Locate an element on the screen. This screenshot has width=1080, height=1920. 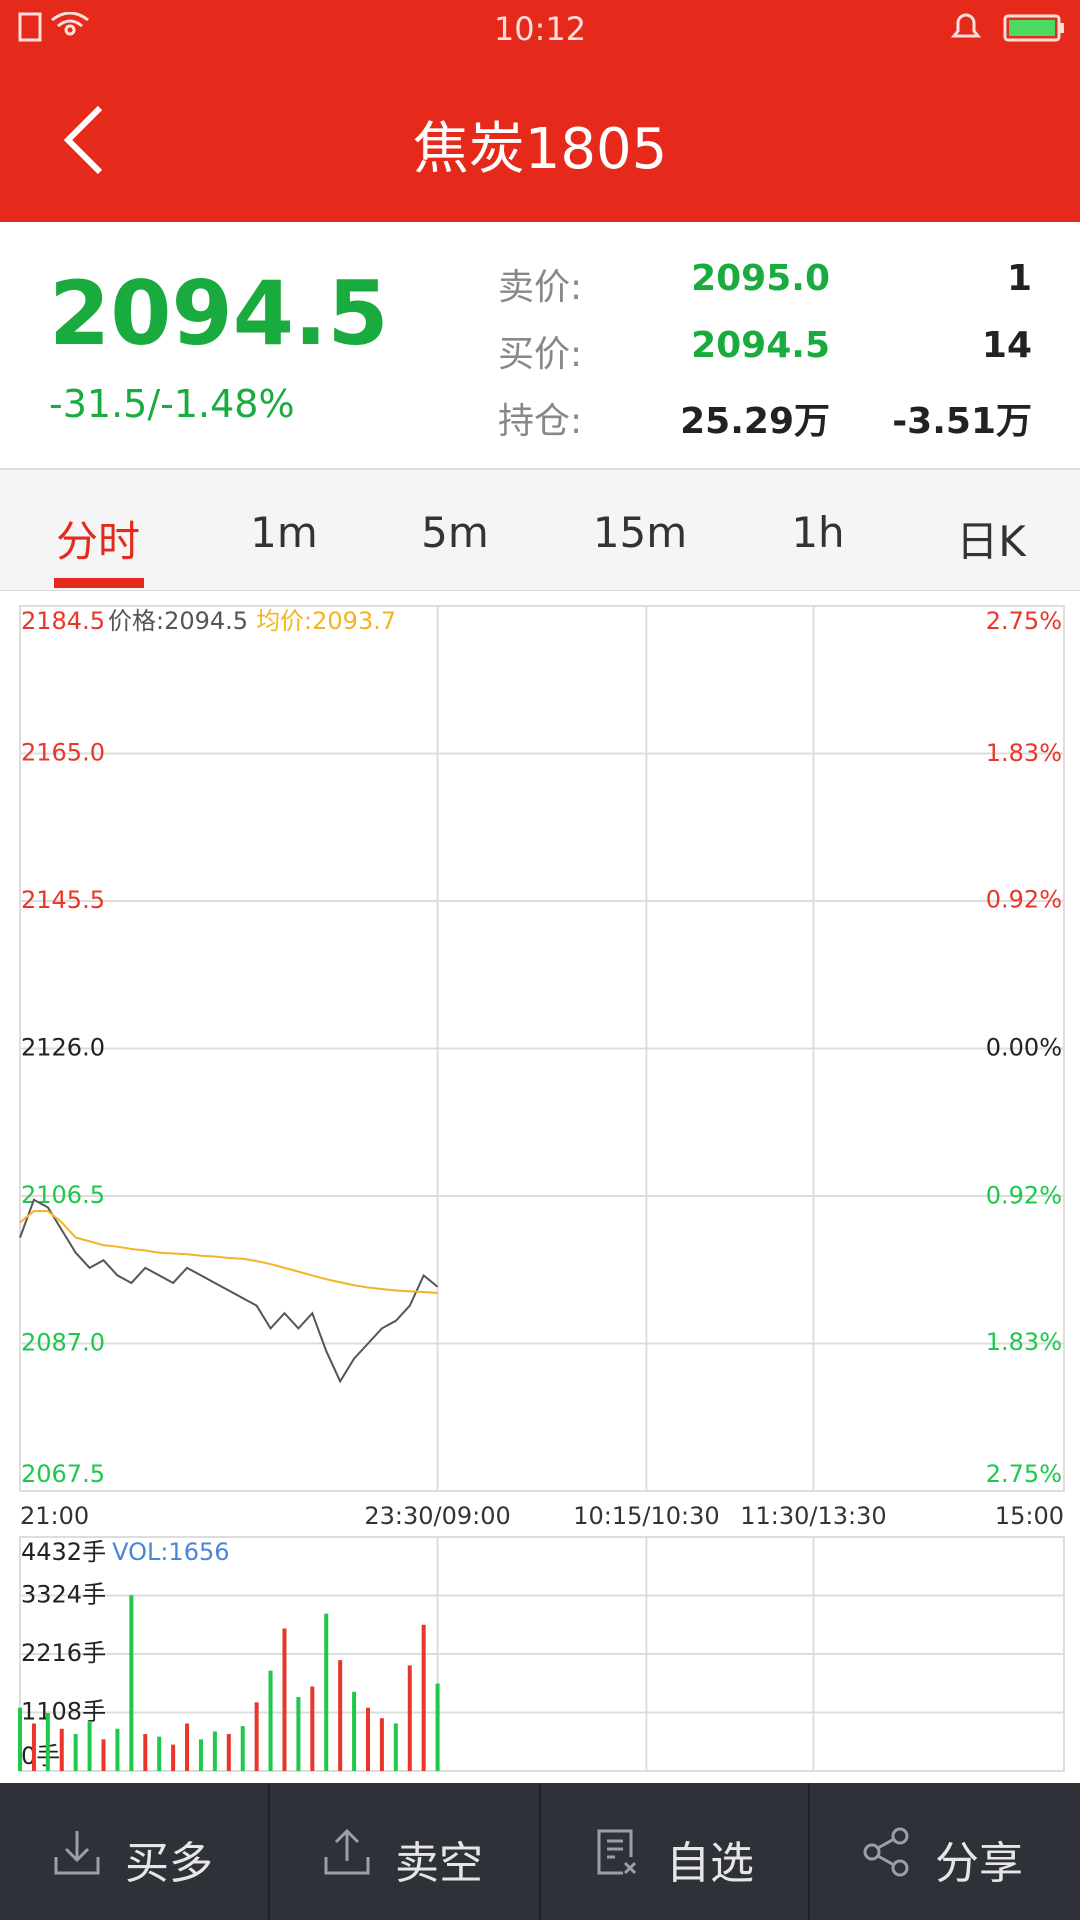
quote-row: 买价: 2094.5 14 is located at coordinates (765, 355).